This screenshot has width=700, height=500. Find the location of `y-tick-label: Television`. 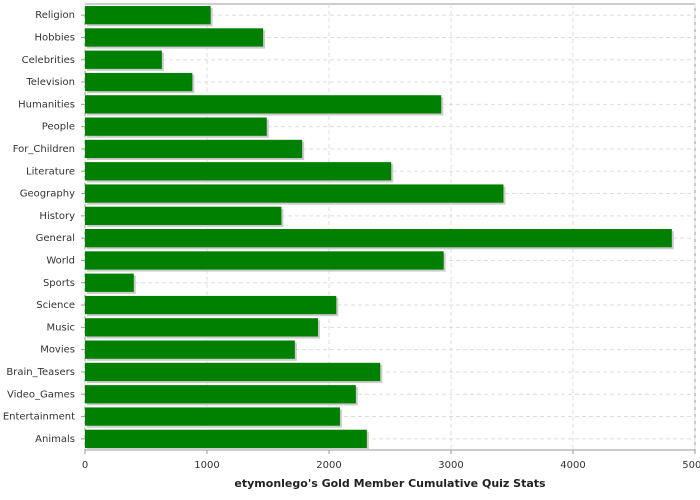

y-tick-label: Television is located at coordinates (50, 82).